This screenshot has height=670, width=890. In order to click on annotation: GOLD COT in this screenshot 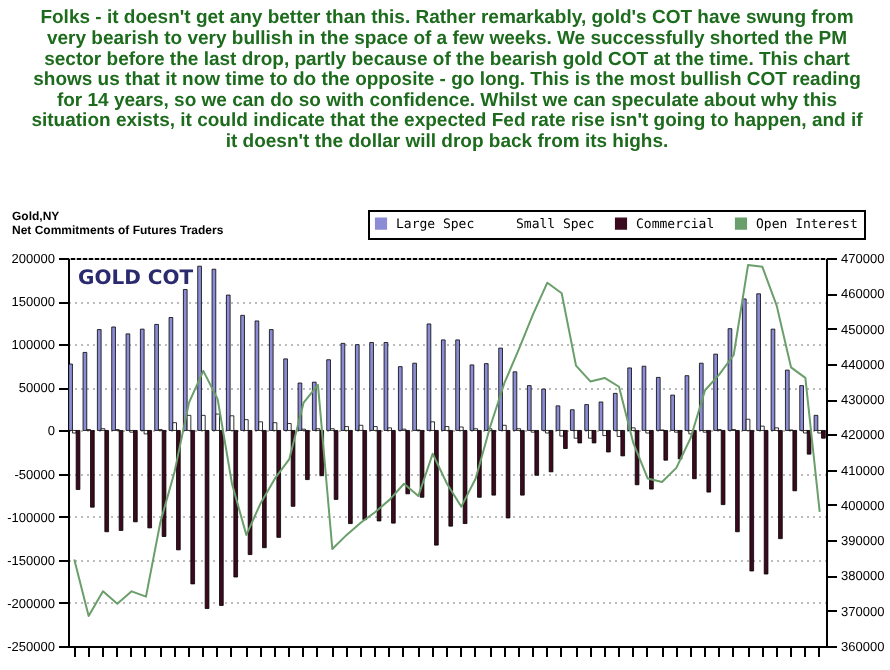, I will do `click(136, 279)`.